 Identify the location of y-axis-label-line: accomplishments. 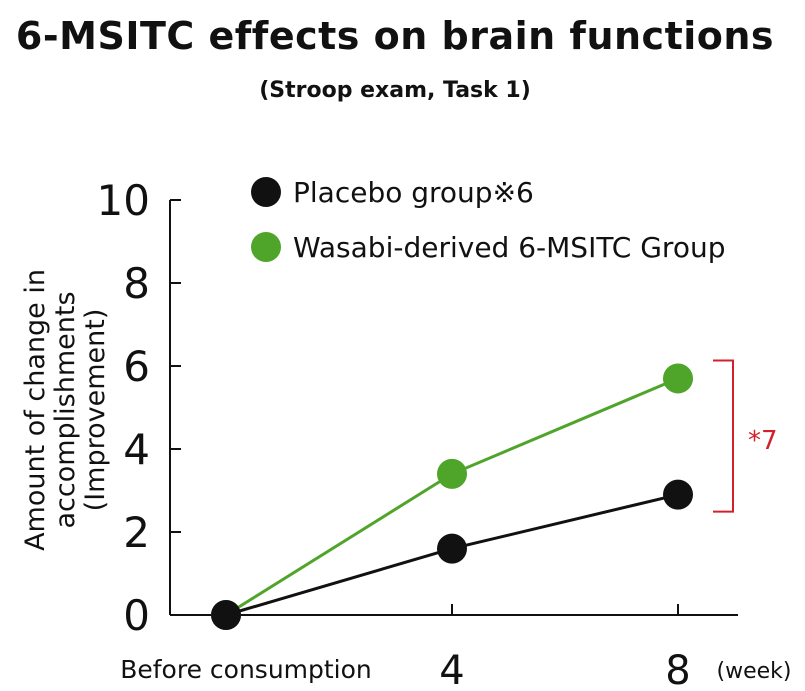
(65, 409).